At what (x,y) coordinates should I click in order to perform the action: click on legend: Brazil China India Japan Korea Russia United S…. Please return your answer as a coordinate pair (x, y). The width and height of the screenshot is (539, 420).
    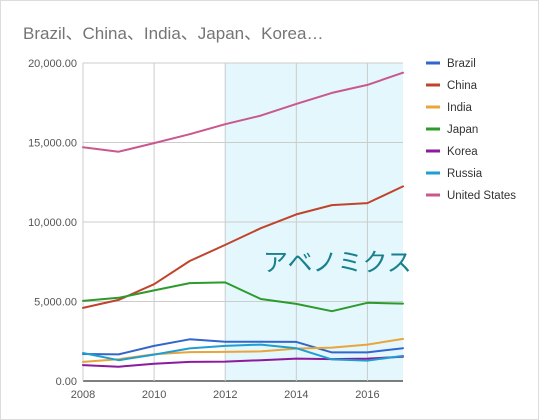
    Looking at the image, I should click on (471, 130).